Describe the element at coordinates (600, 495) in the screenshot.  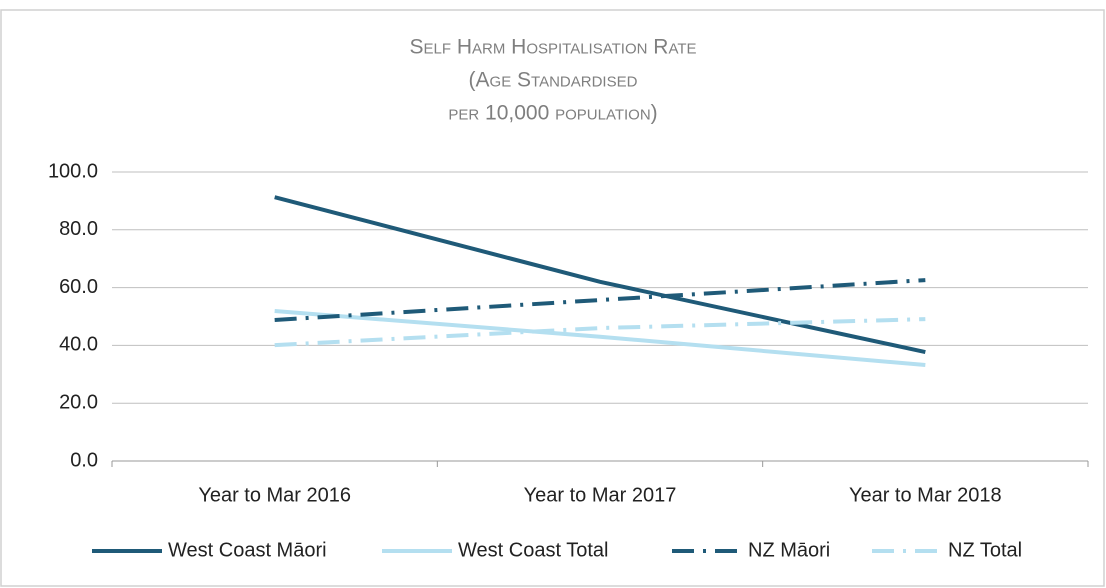
I see `x-tick-label: Year to Mar 2017` at that location.